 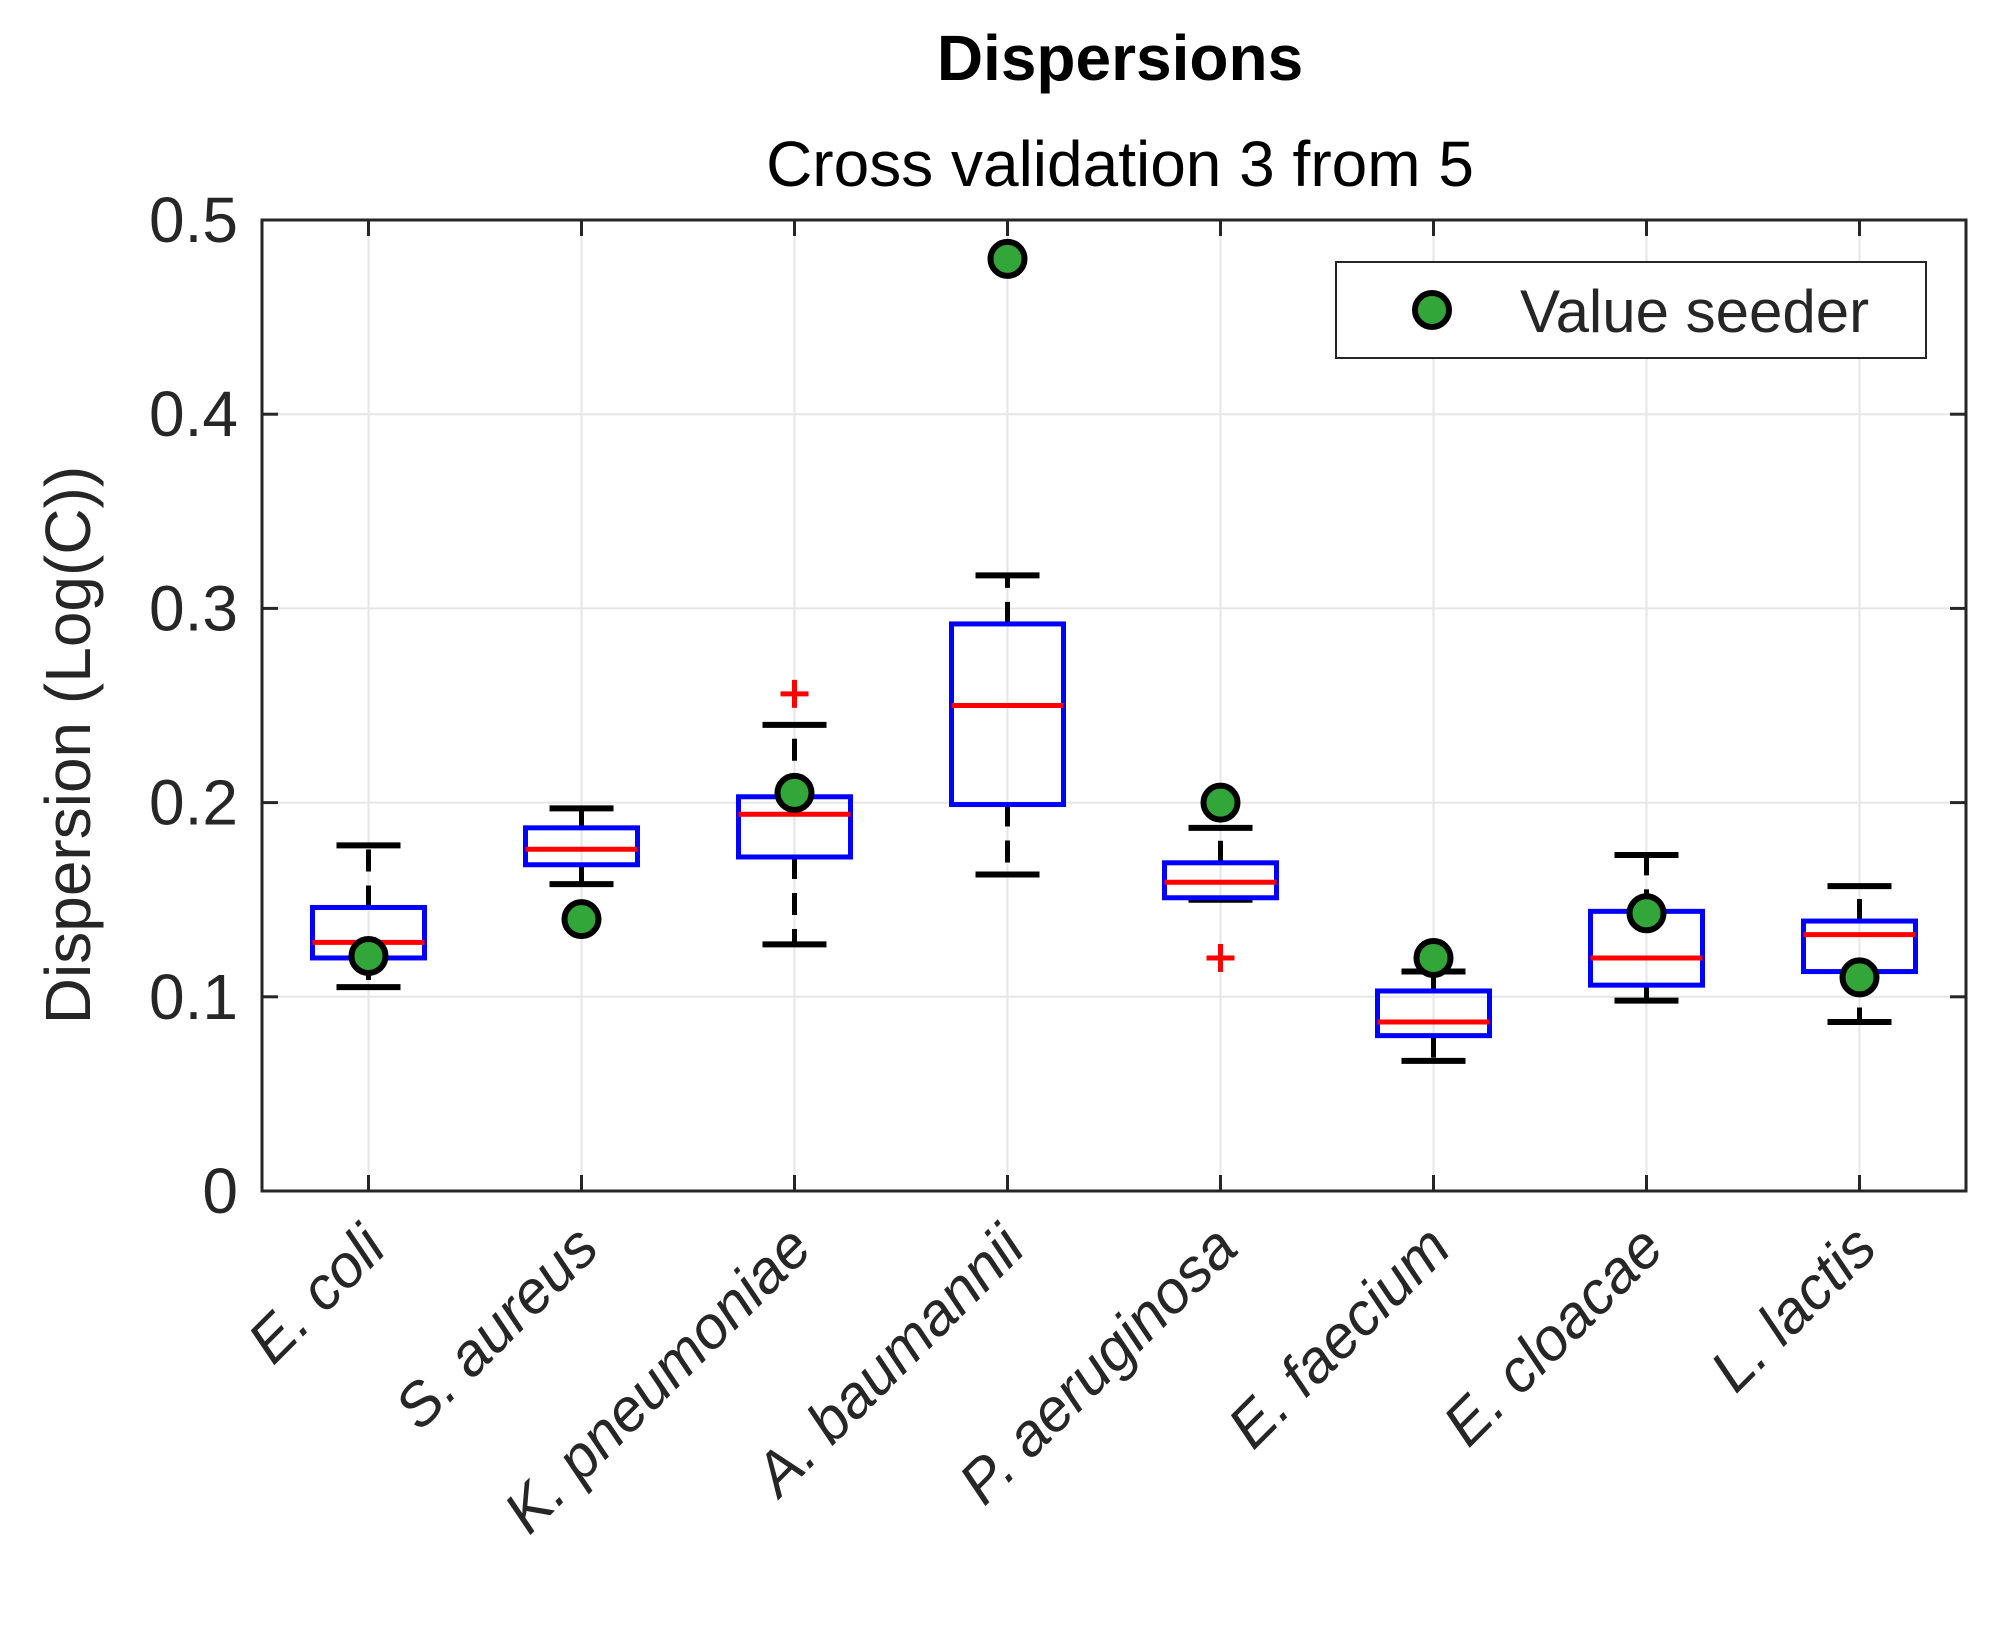 What do you see at coordinates (1792, 1308) in the screenshot?
I see `x-tick-label: L. lactis` at bounding box center [1792, 1308].